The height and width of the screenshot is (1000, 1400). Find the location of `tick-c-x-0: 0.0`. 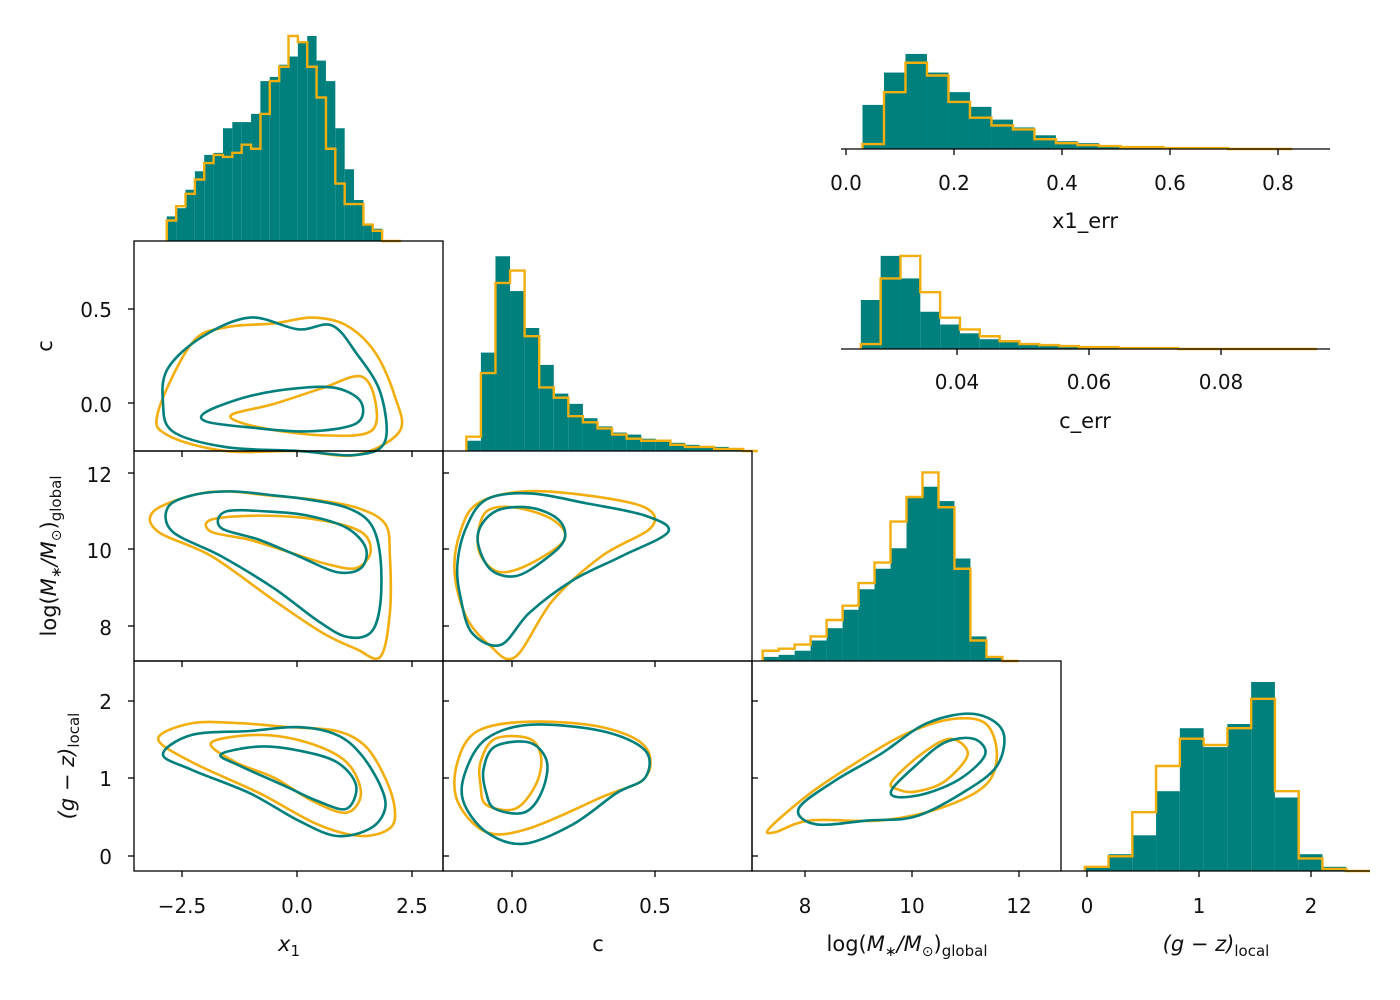

tick-c-x-0: 0.0 is located at coordinates (512, 906).